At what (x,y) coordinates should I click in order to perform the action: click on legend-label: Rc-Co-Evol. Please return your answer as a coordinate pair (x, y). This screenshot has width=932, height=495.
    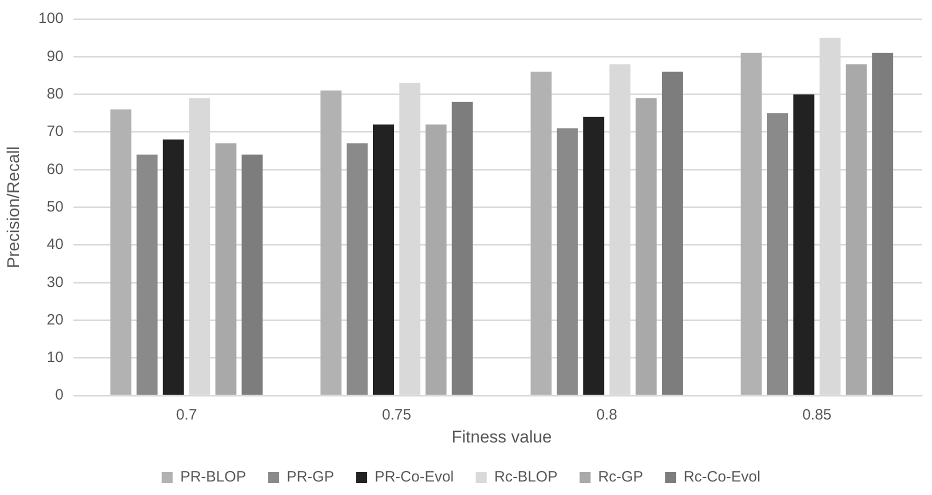
    Looking at the image, I should click on (722, 477).